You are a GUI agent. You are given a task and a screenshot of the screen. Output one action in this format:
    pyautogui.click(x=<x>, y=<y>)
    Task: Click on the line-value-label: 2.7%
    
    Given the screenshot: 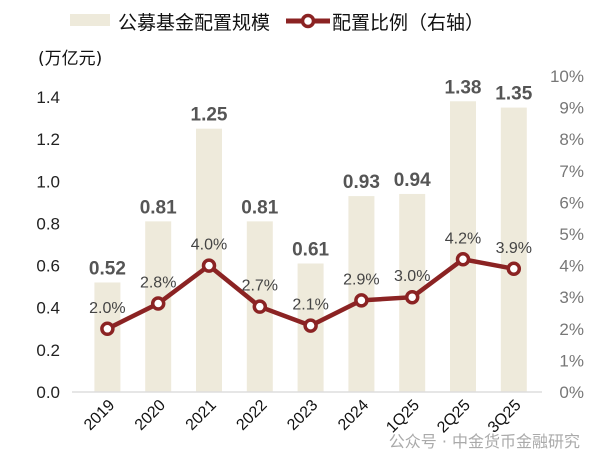 What is the action you would take?
    pyautogui.click(x=260, y=286)
    